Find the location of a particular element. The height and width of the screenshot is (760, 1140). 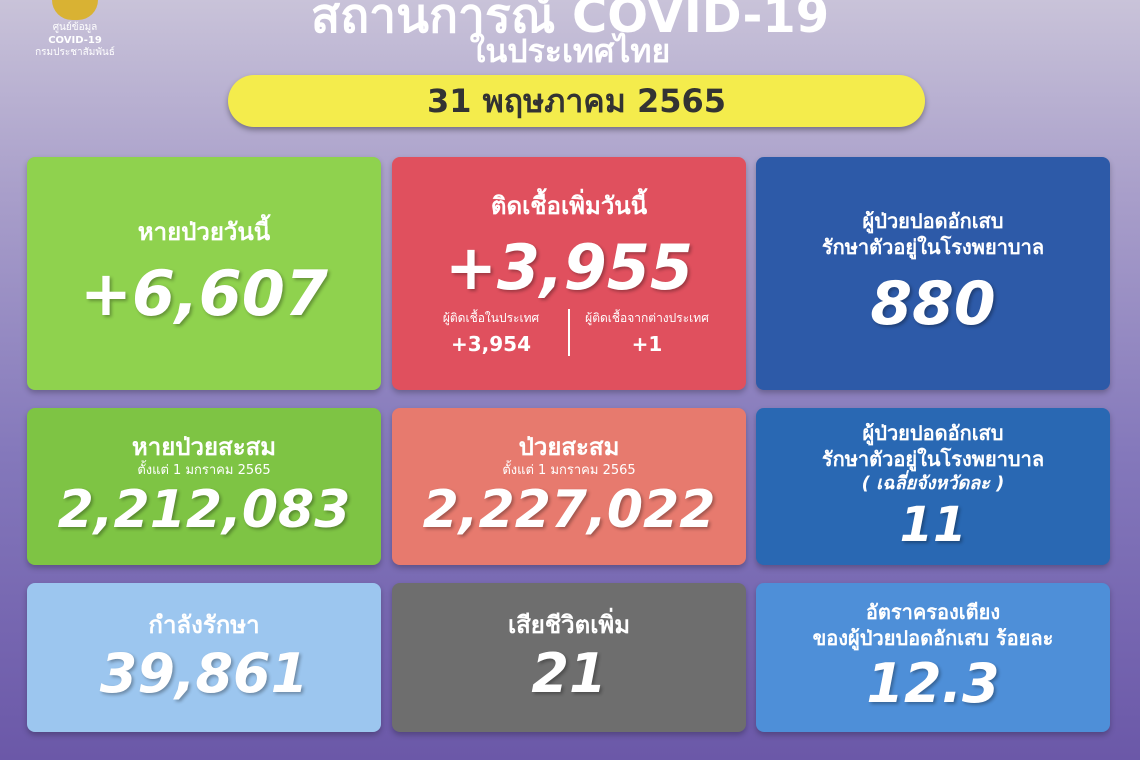

card-value: 12.3 is located at coordinates (933, 684).